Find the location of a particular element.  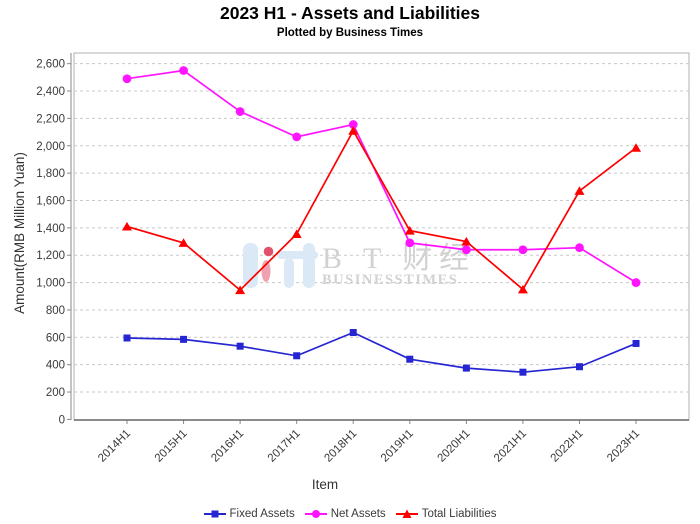

x-tick-label: 2017H1 is located at coordinates (284, 446).